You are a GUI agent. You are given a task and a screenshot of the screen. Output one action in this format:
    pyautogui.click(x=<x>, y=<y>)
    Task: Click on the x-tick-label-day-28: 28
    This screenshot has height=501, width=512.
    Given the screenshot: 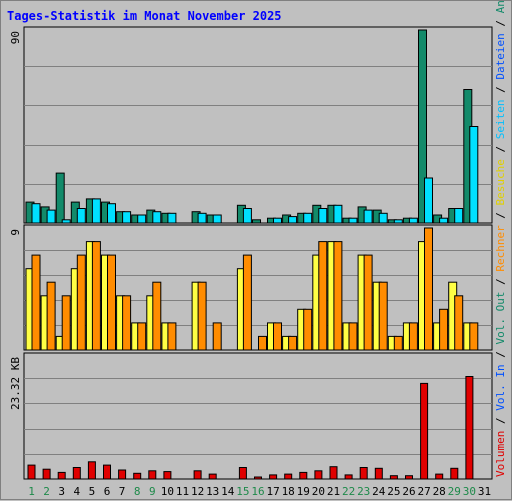 What is the action you would take?
    pyautogui.click(x=439, y=491)
    